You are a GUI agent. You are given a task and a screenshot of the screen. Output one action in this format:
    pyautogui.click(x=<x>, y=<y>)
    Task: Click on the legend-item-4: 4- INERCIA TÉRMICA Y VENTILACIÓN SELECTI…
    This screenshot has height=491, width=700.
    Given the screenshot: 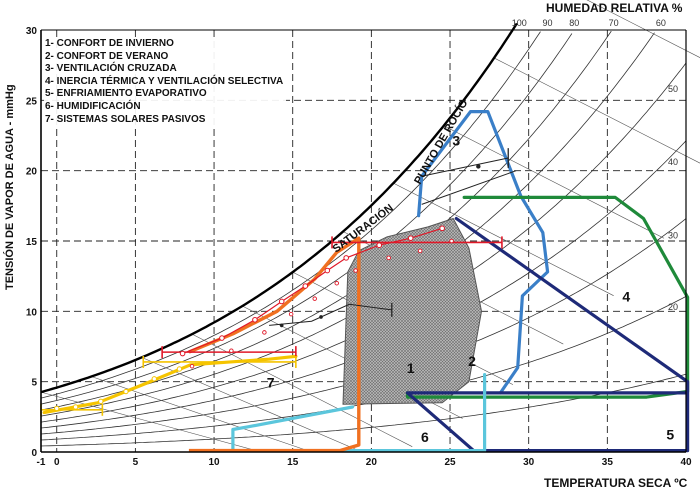 What is the action you would take?
    pyautogui.click(x=164, y=81)
    